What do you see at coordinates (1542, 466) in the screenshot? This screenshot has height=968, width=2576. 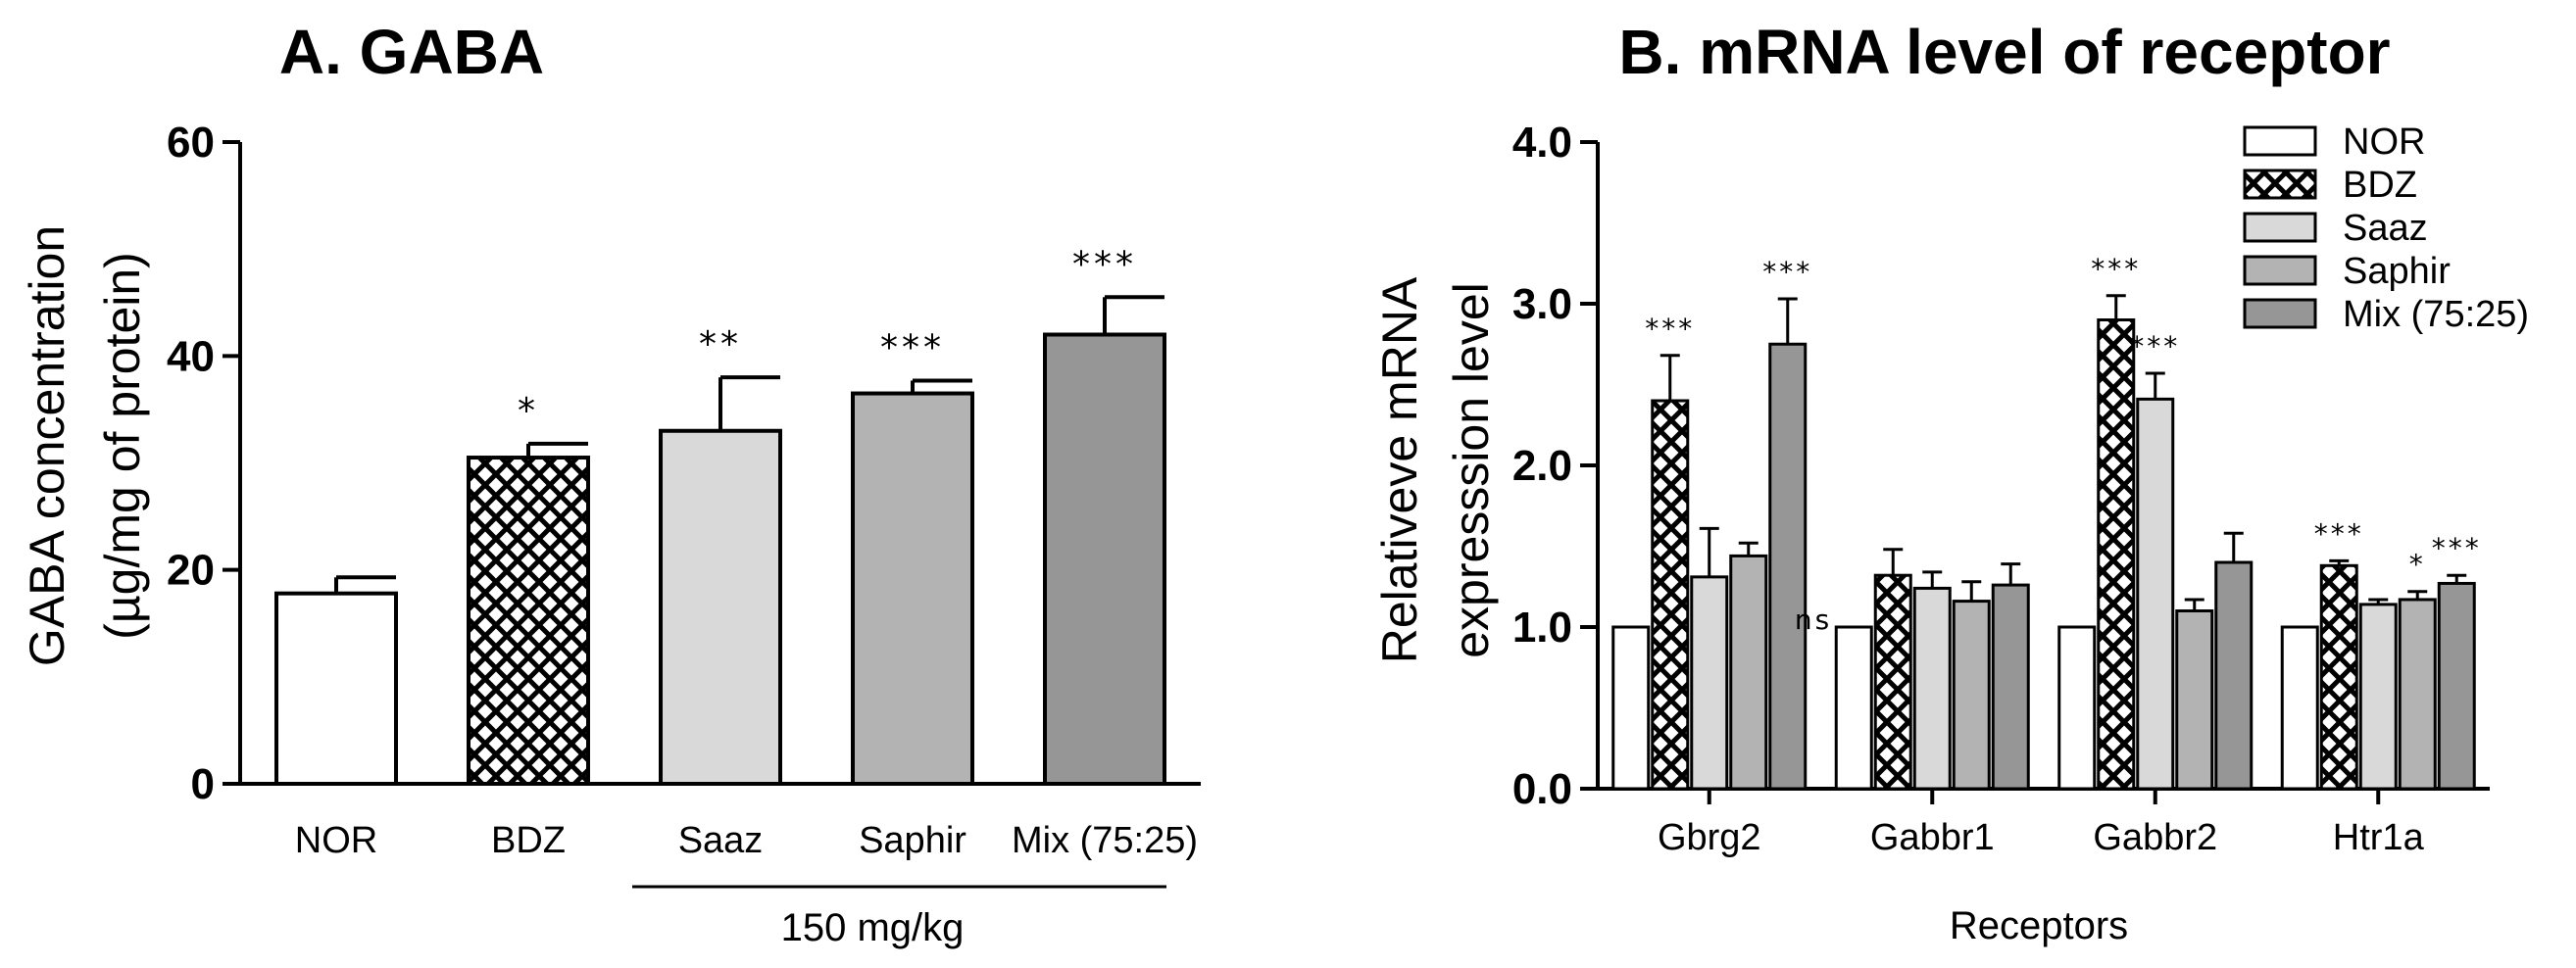 I see `chart-b-ytick-label: 2.0` at bounding box center [1542, 466].